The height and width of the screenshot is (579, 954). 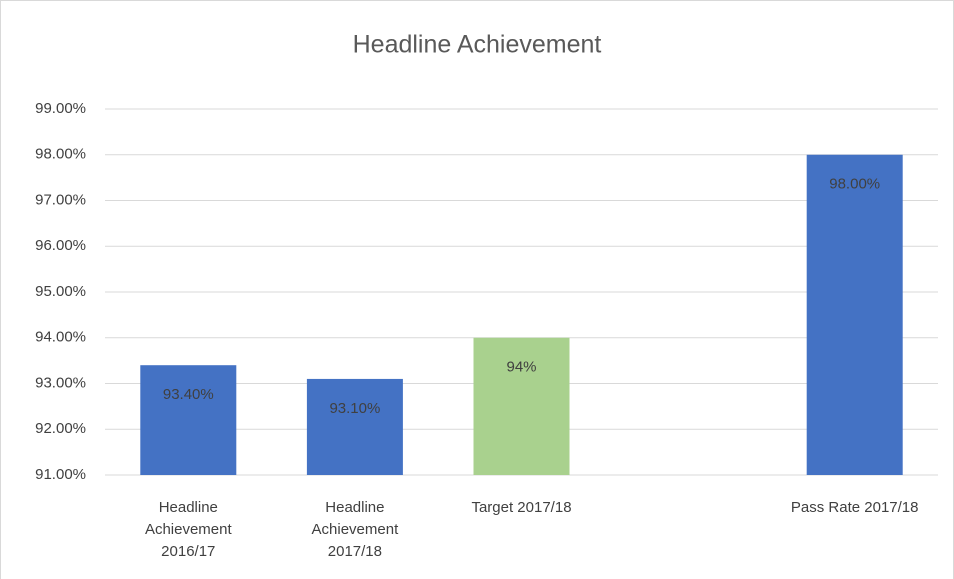 I want to click on x-tick-label: Target 2017/18, so click(x=521, y=507).